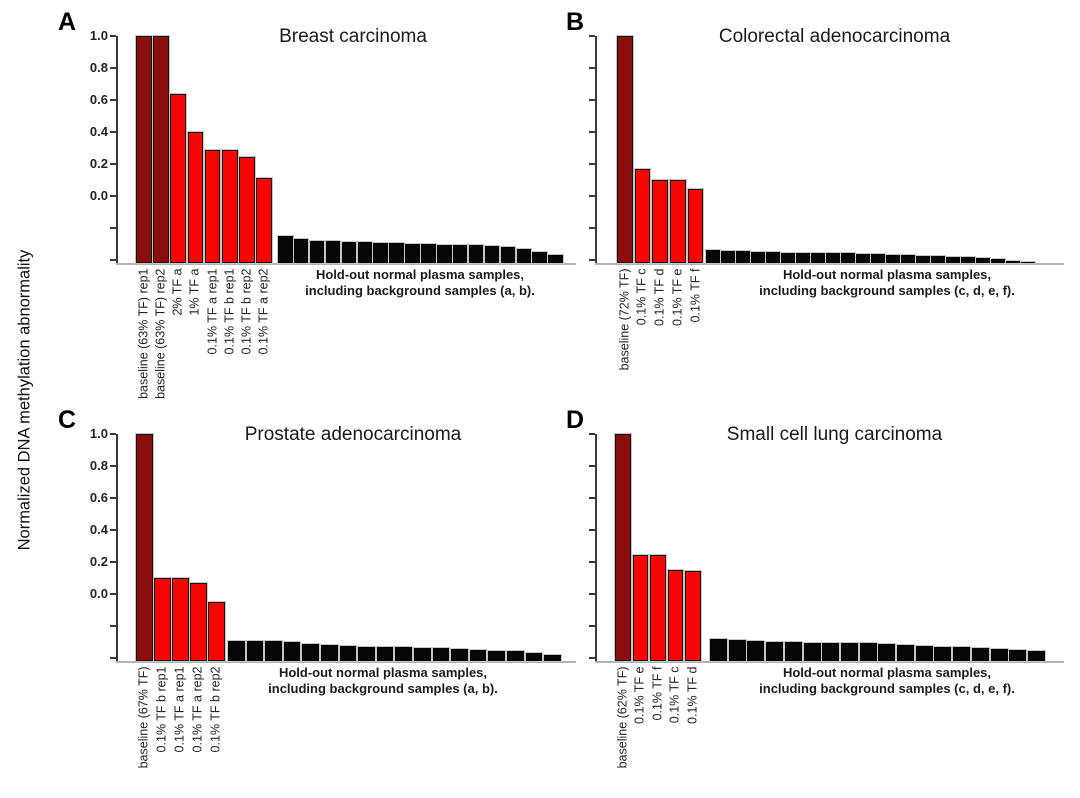 The height and width of the screenshot is (798, 1080). What do you see at coordinates (420, 274) in the screenshot?
I see `annotation-a-line1: Hold-out normal plasma samples,` at bounding box center [420, 274].